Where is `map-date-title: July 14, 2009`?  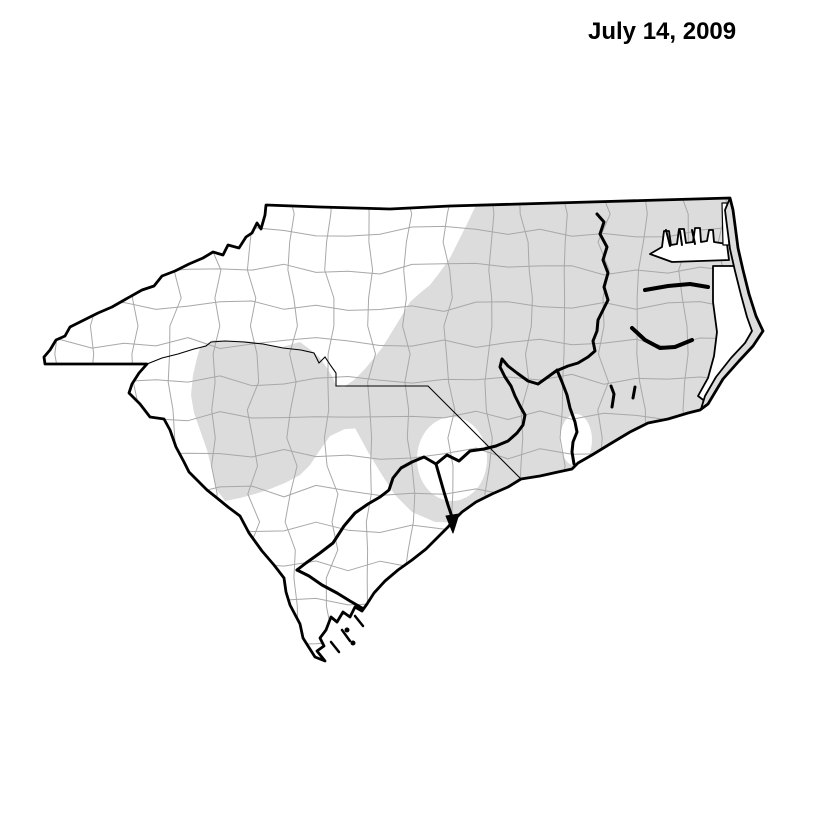
map-date-title: July 14, 2009 is located at coordinates (662, 31).